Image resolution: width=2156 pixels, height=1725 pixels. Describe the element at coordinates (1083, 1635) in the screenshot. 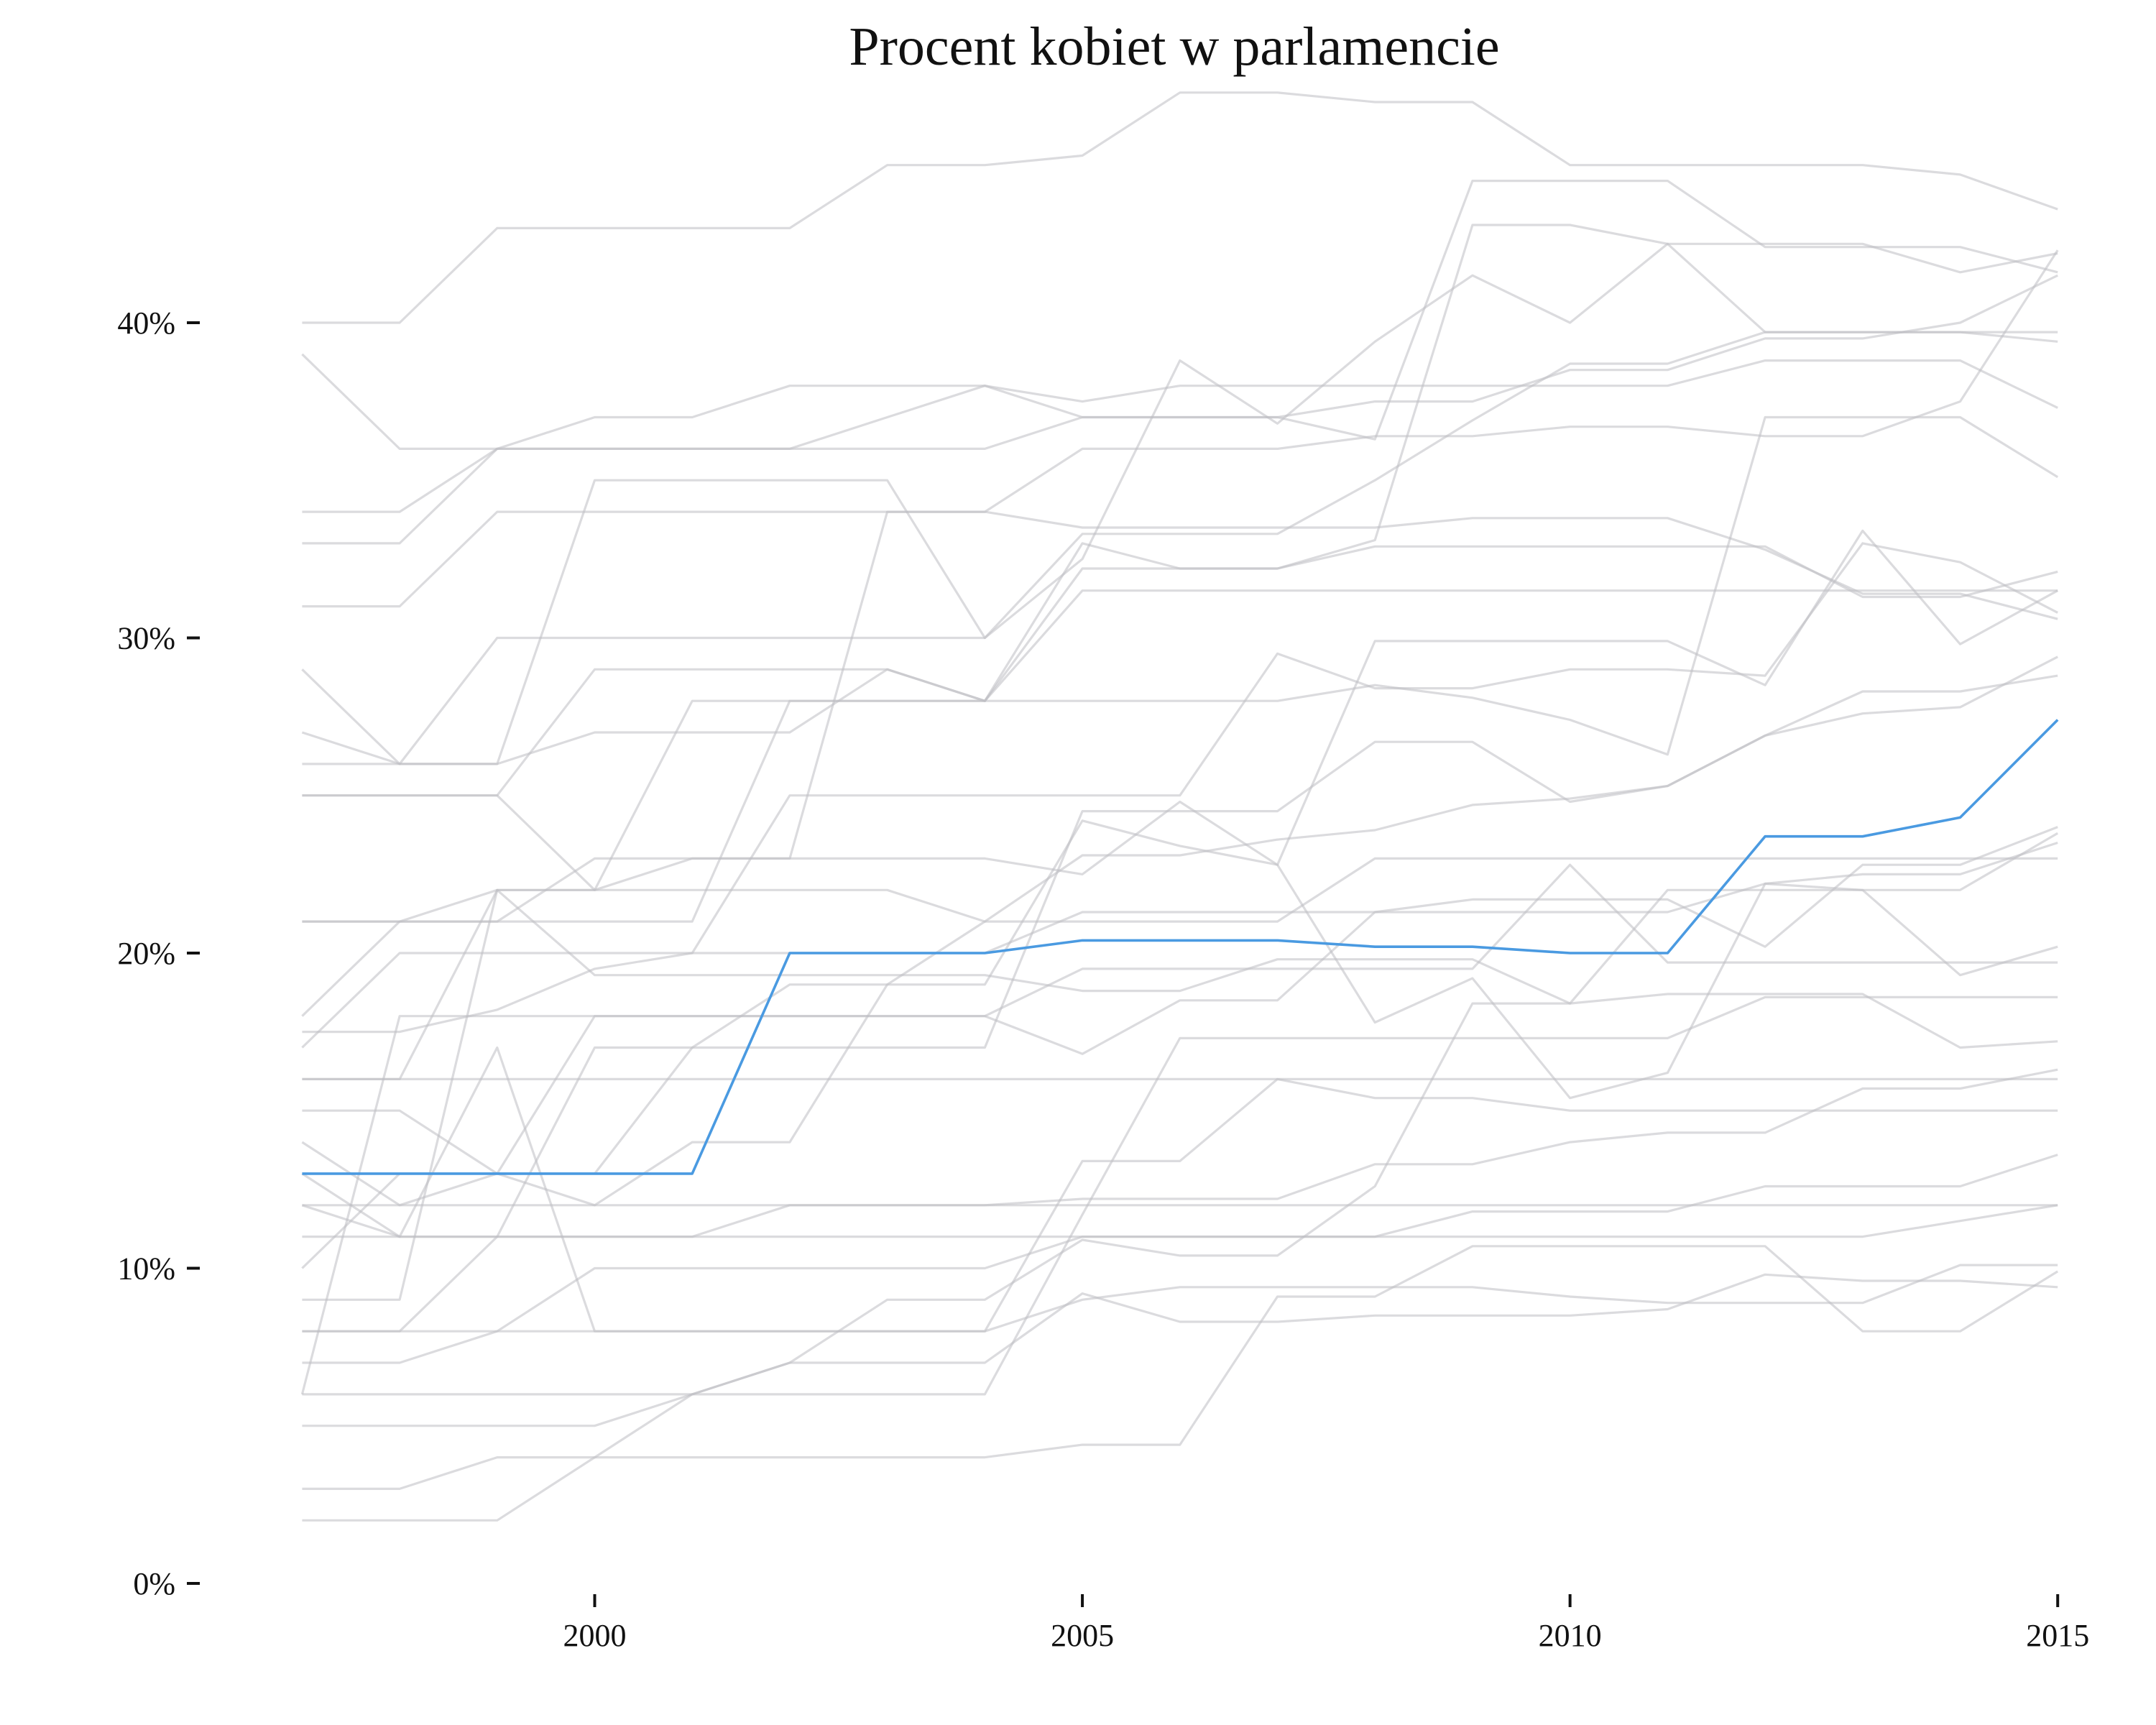

I see `x-tick-label: 2005` at that location.